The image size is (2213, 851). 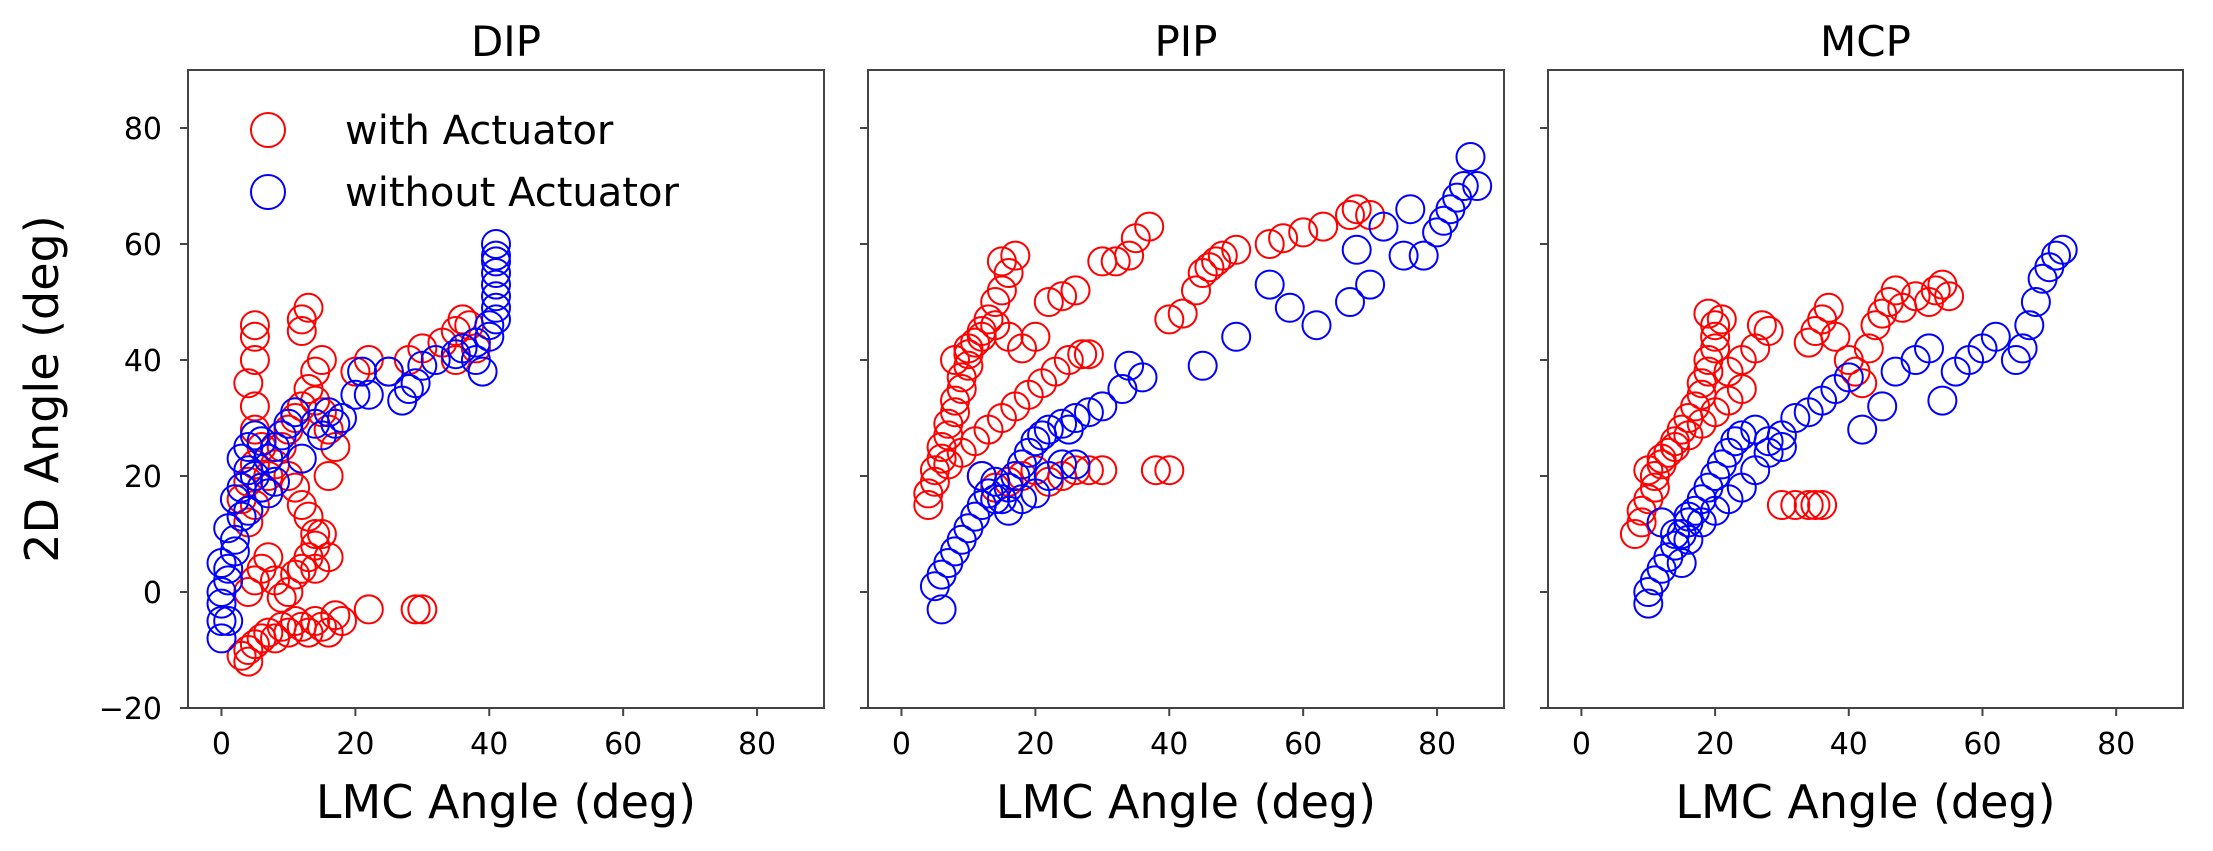 What do you see at coordinates (143, 361) in the screenshot?
I see `y-tick-label: 40` at bounding box center [143, 361].